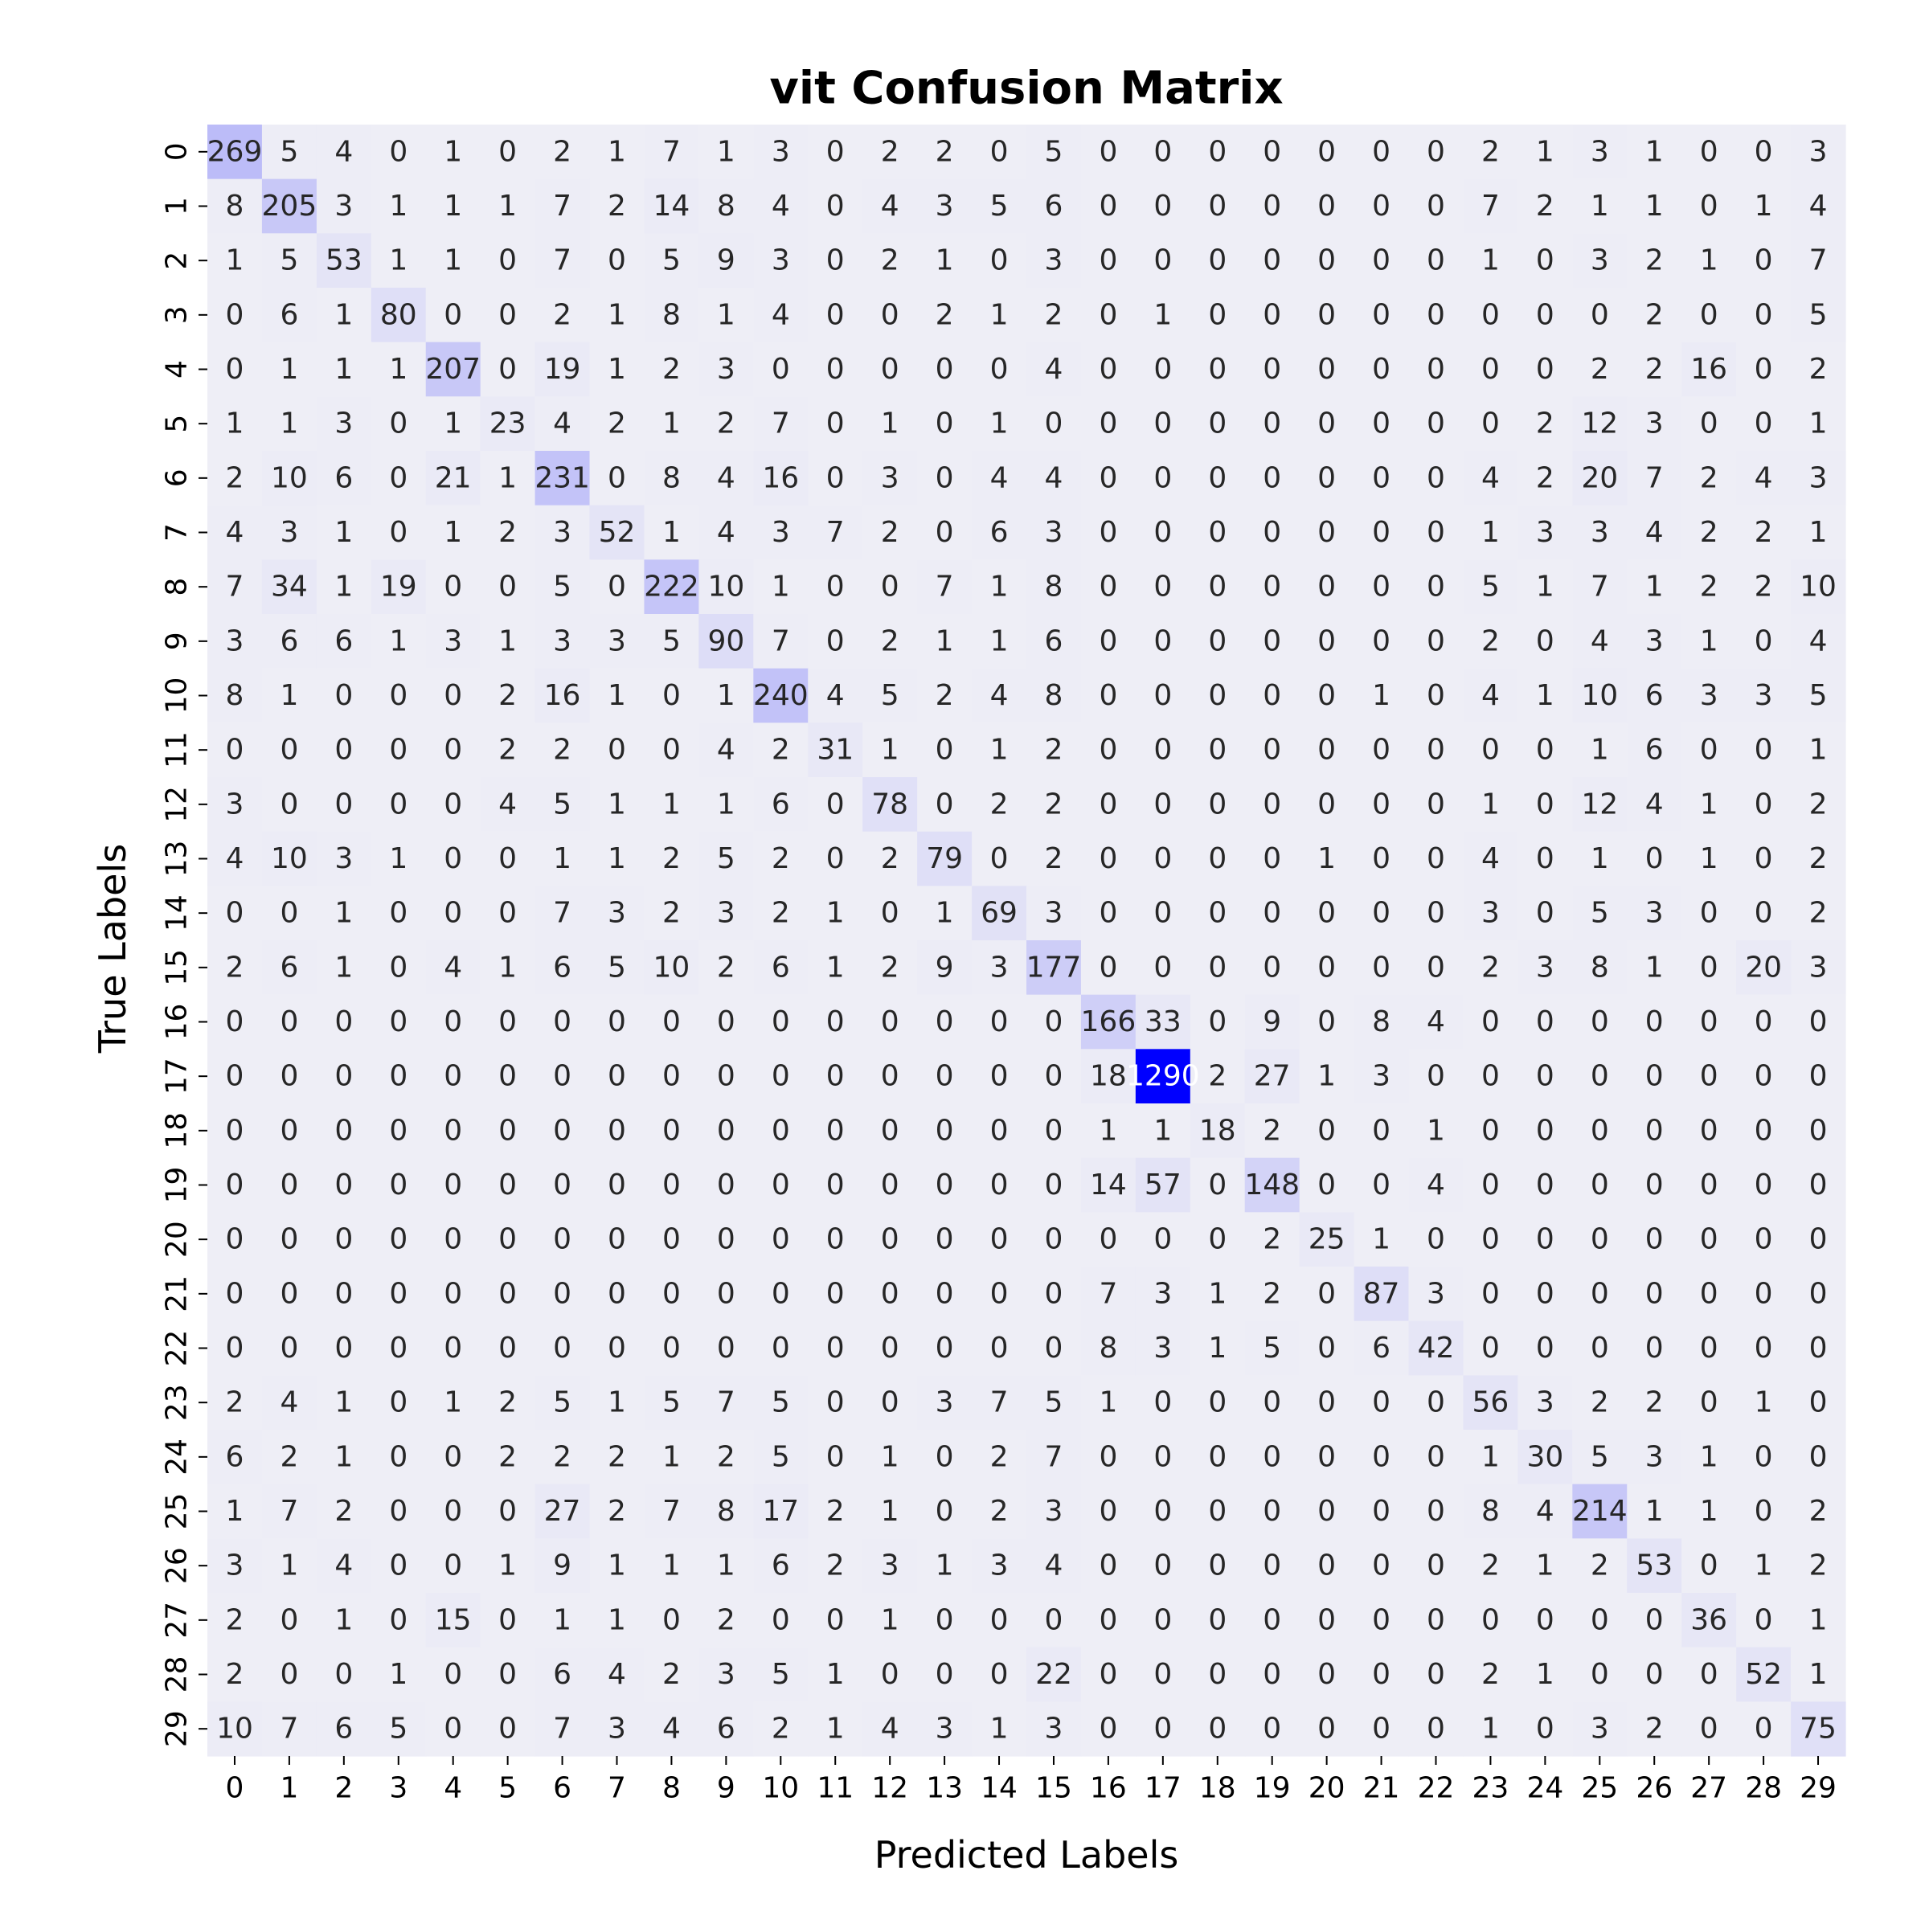 The image size is (1929, 1932). I want to click on cell-value-label: 69, so click(999, 913).